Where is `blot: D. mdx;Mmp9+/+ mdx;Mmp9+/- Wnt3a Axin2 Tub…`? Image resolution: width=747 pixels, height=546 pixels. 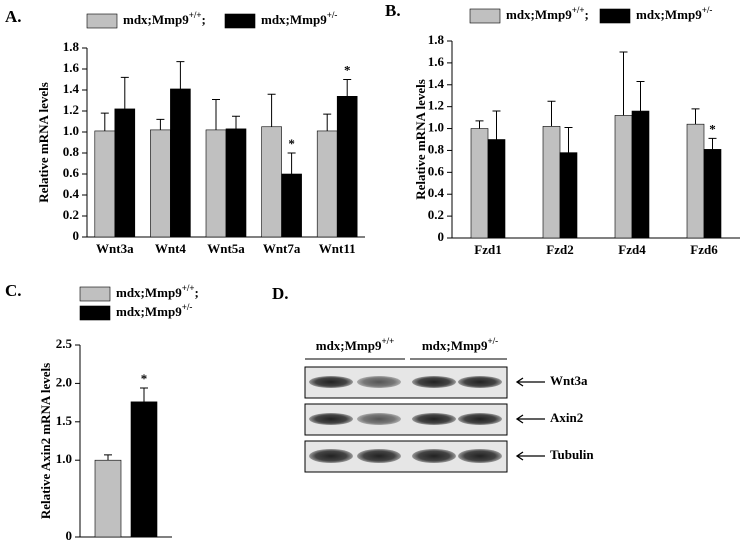 blot: D. mdx;Mmp9+/+ mdx;Mmp9+/- Wnt3a Axin2 Tub… is located at coordinates (433, 378).